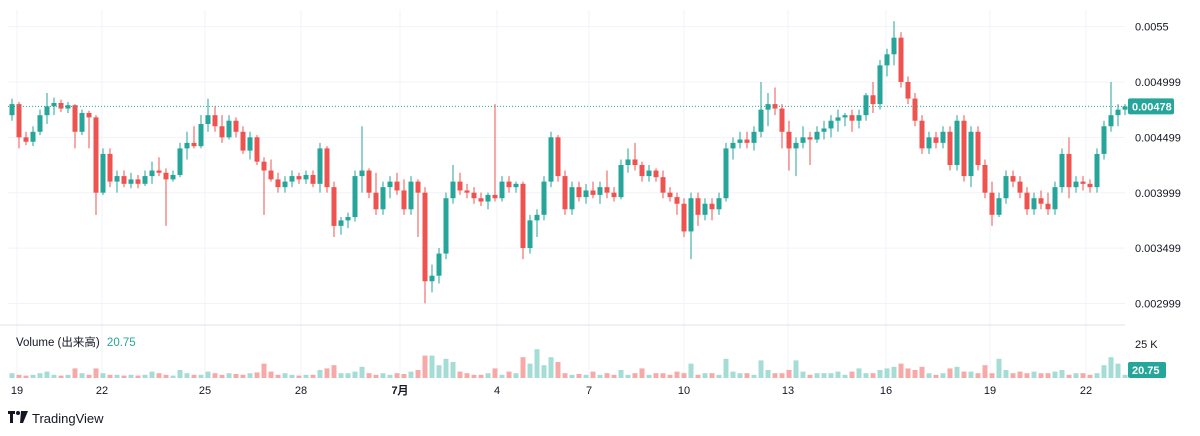 This screenshot has height=436, width=1200. I want to click on tradingview-logo-text: TradingView, so click(68, 418).